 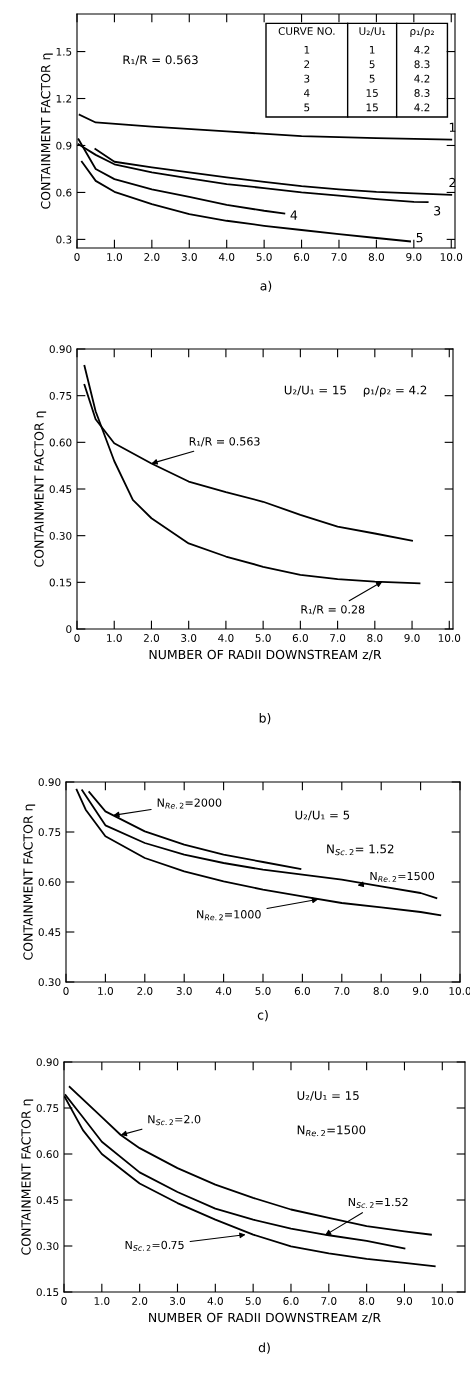 I want to click on text: c), so click(x=262, y=1016).